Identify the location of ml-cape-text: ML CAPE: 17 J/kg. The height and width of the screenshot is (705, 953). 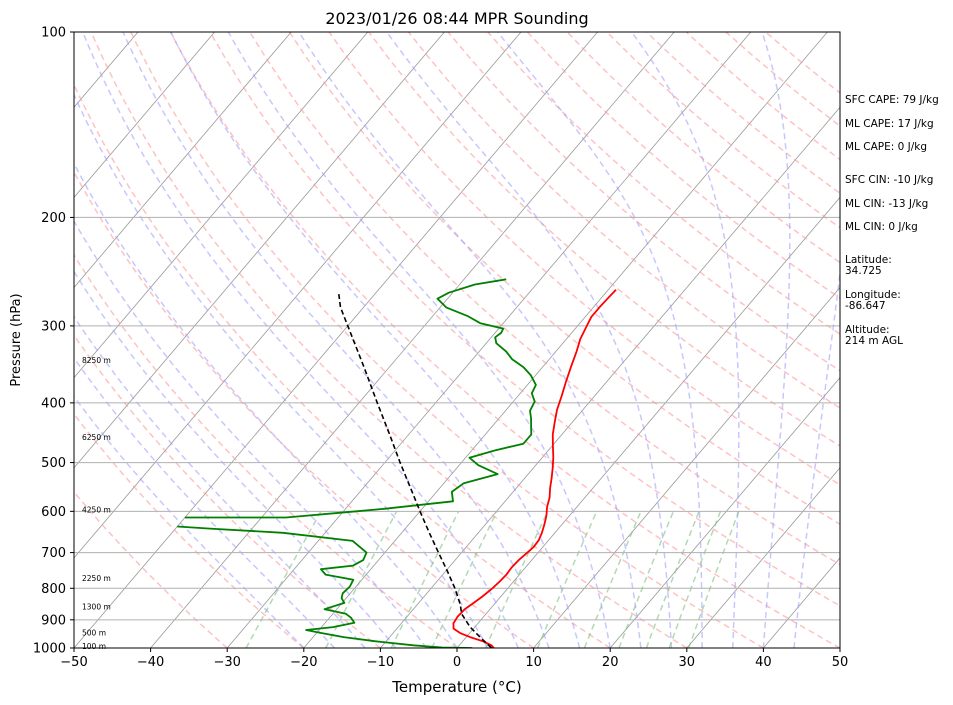
(889, 124).